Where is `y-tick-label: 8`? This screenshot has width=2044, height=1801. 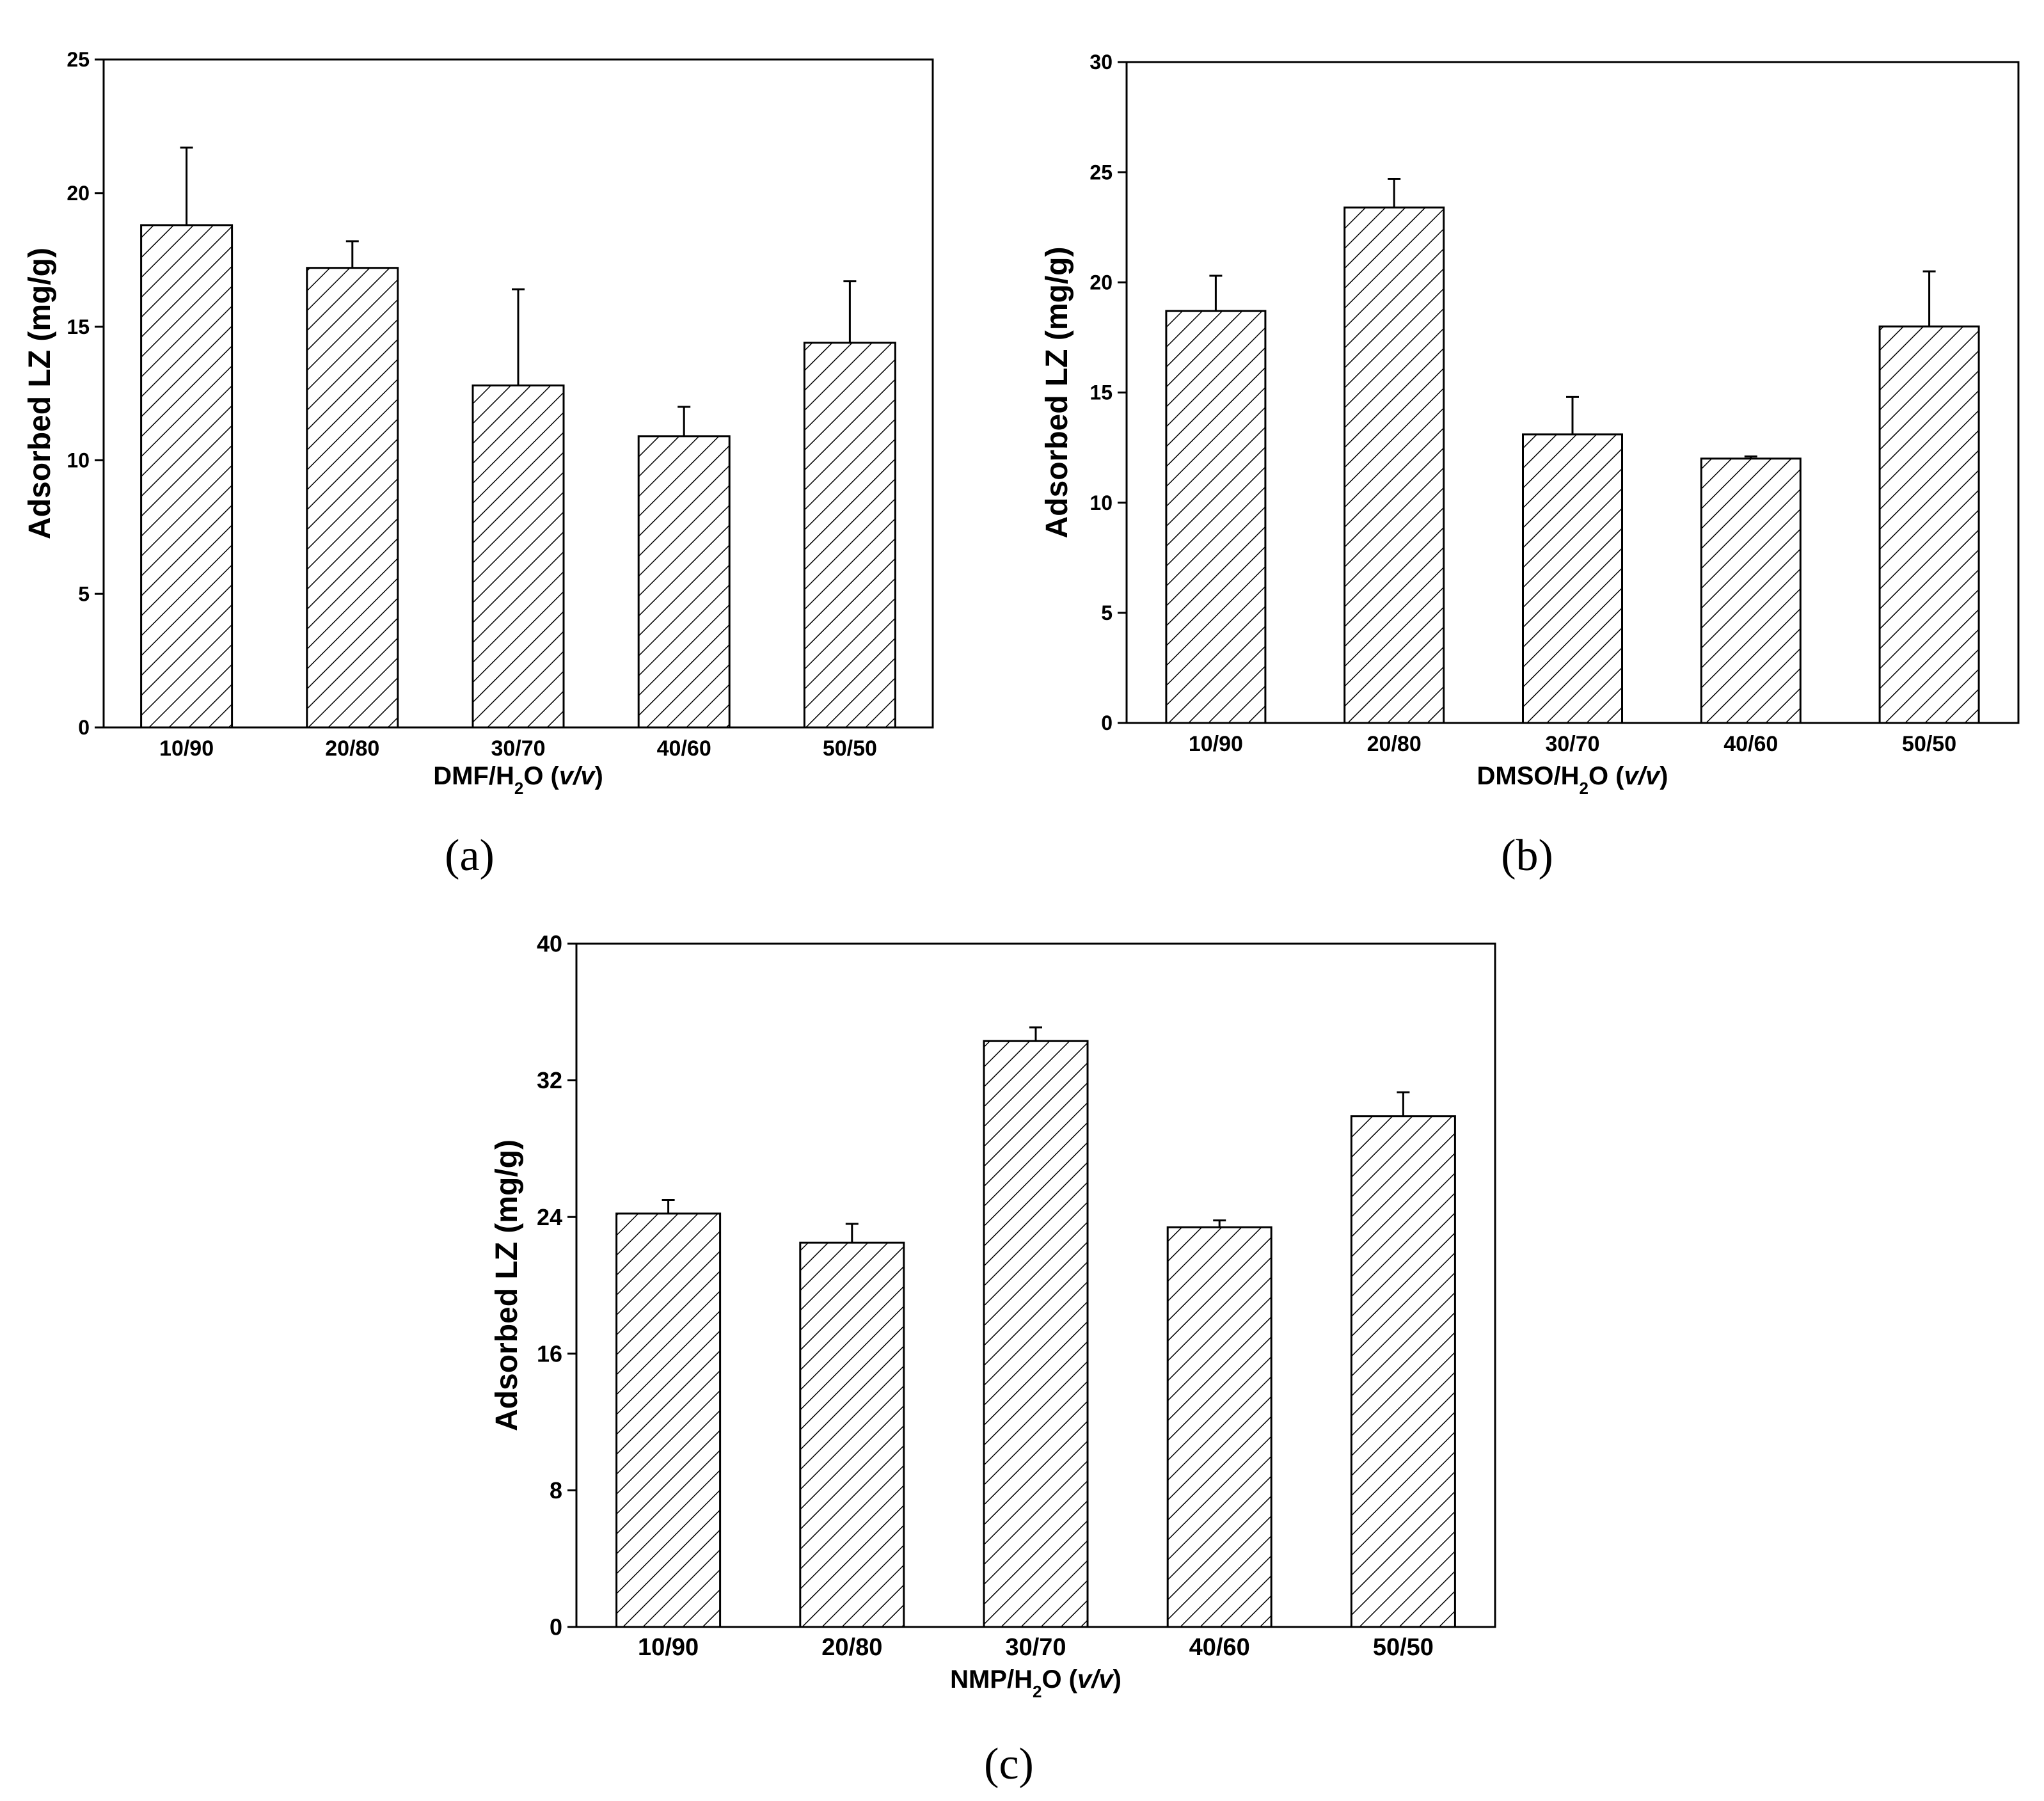
y-tick-label: 8 is located at coordinates (556, 1490).